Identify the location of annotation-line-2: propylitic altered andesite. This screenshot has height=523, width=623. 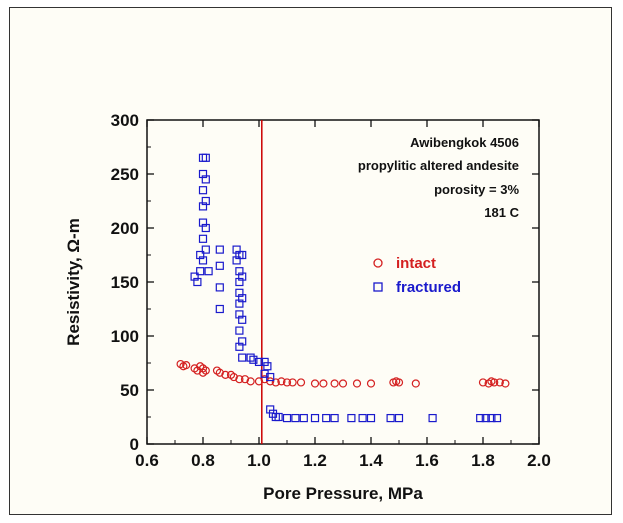
(438, 165).